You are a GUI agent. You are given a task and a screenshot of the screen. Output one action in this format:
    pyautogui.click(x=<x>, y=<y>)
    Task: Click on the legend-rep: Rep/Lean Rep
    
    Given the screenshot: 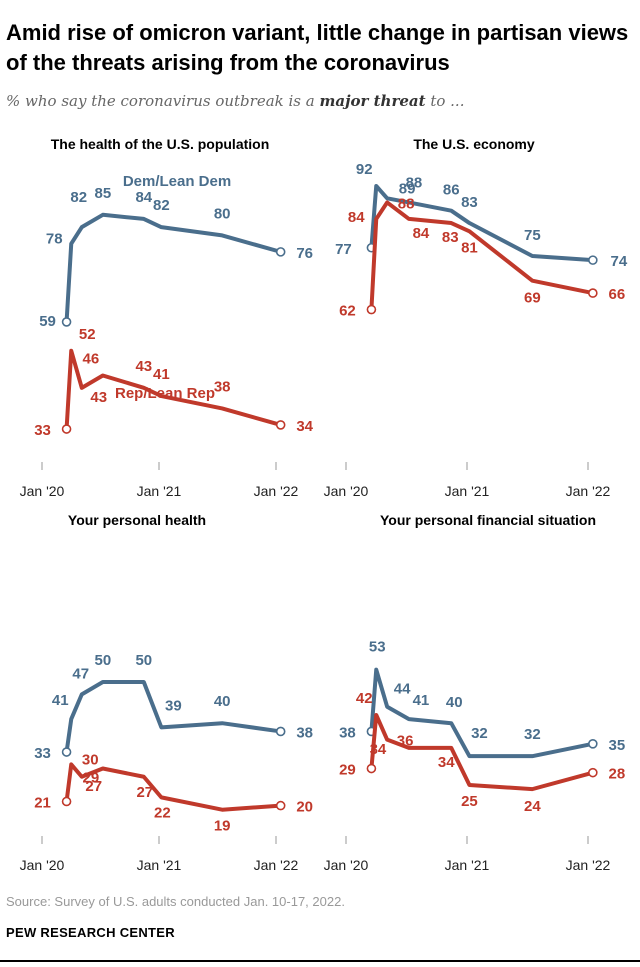 What is the action you would take?
    pyautogui.click(x=165, y=393)
    